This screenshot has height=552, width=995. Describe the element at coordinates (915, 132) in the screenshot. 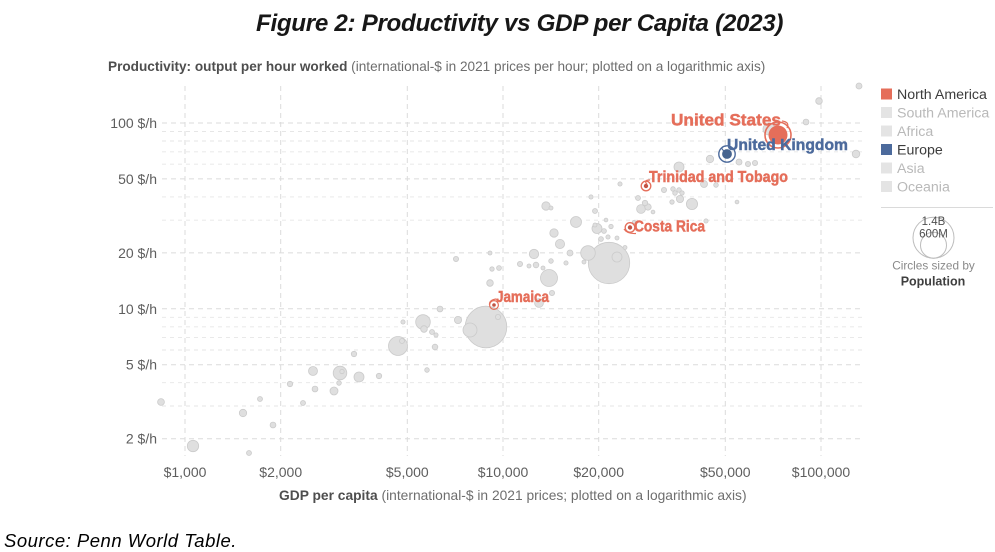

I see `svg-text: Africa` at that location.